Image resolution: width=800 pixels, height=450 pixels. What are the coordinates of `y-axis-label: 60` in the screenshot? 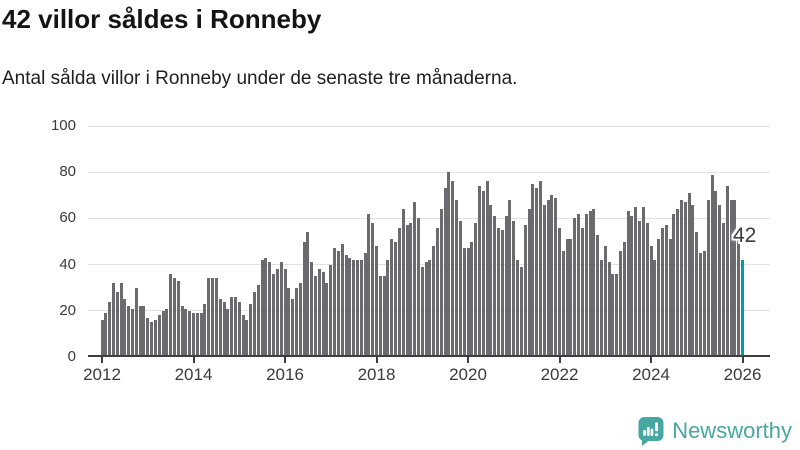 It's located at (67, 218).